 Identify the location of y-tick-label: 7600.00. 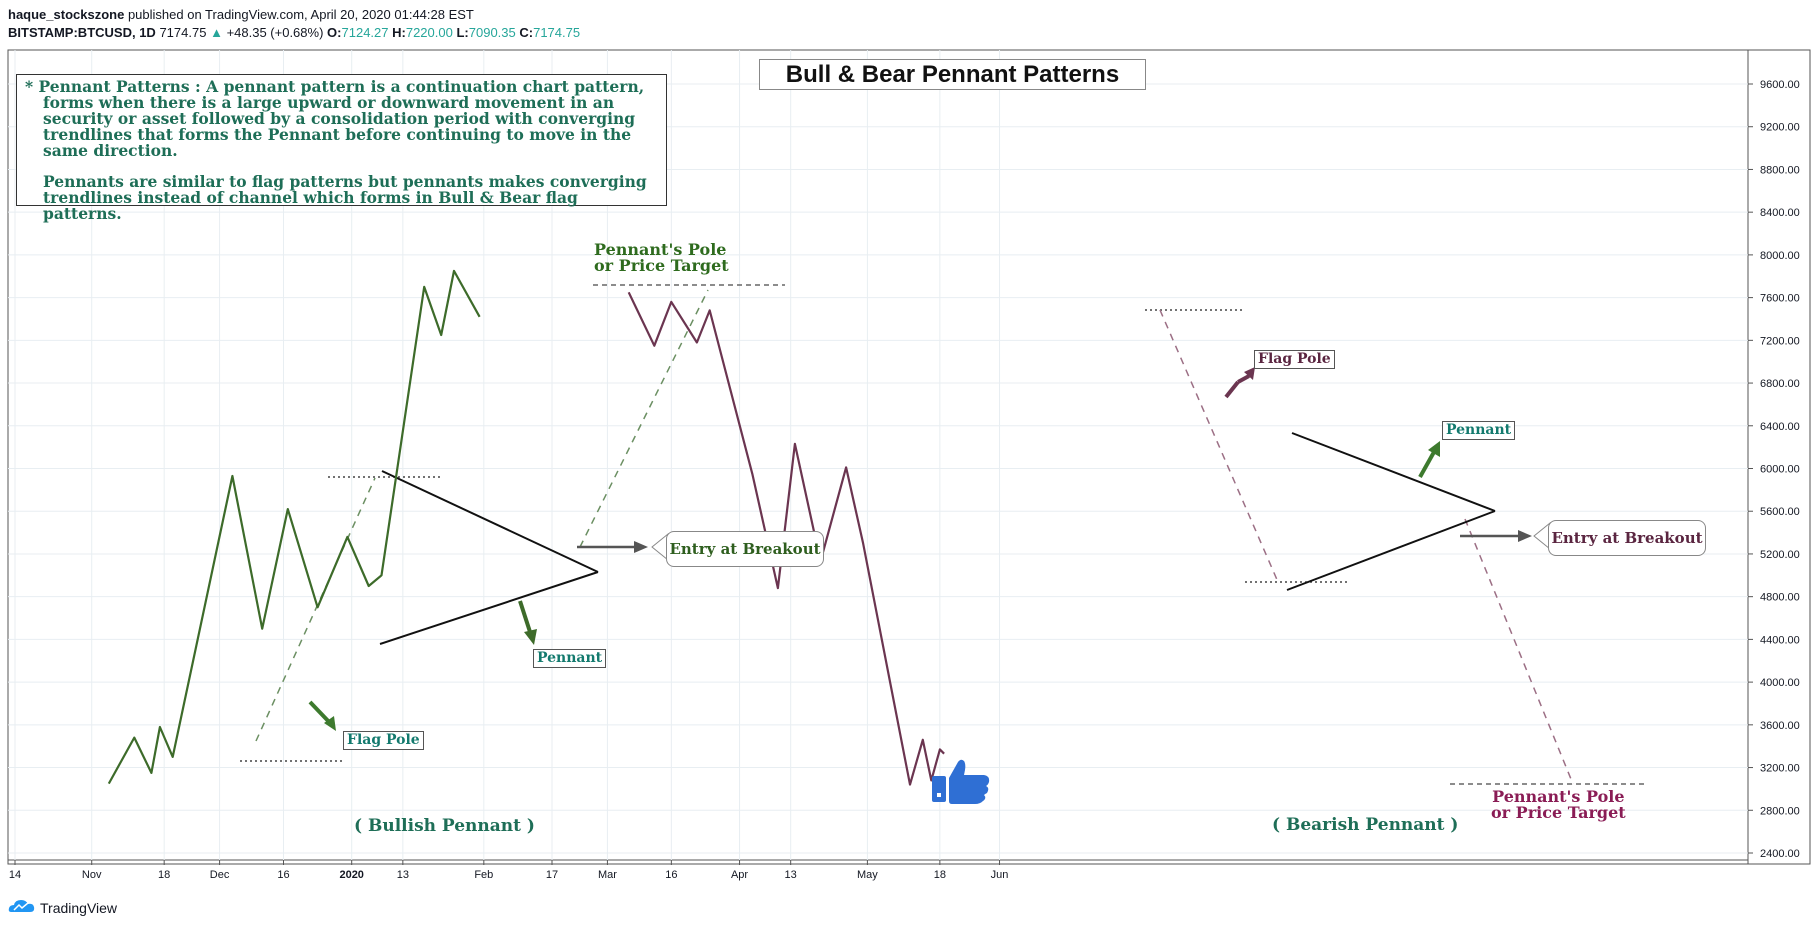
(1780, 299).